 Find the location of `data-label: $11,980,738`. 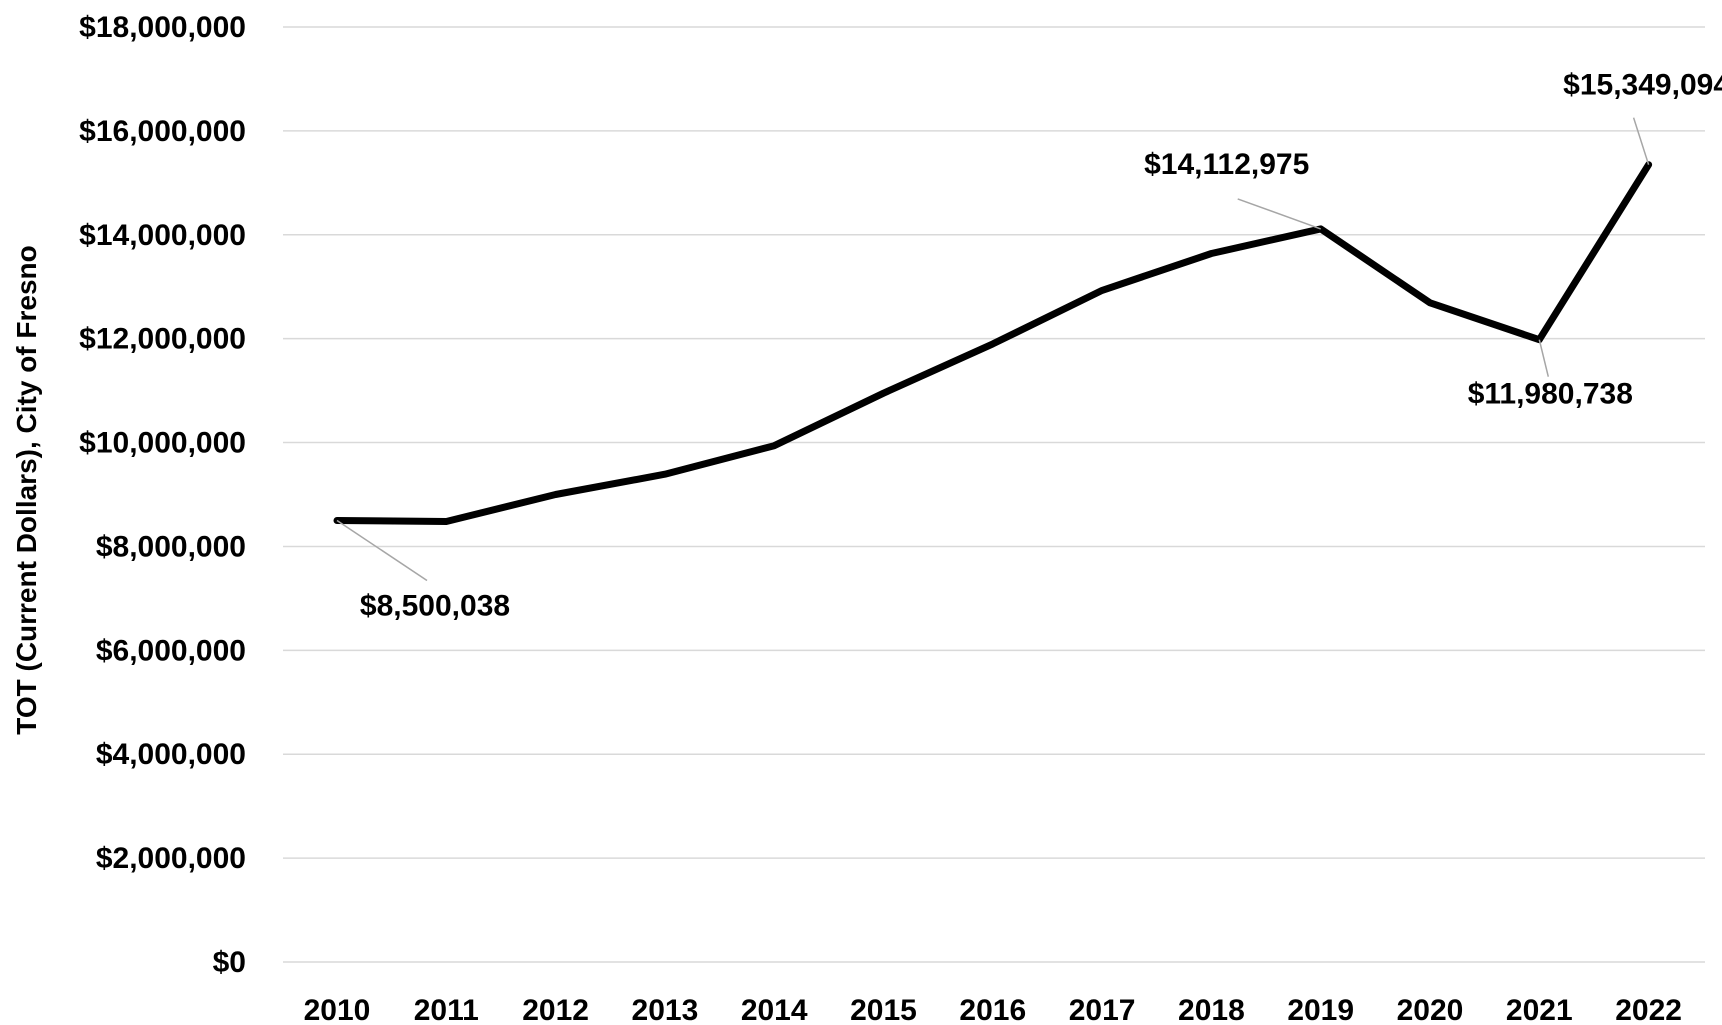

data-label: $11,980,738 is located at coordinates (1550, 394).